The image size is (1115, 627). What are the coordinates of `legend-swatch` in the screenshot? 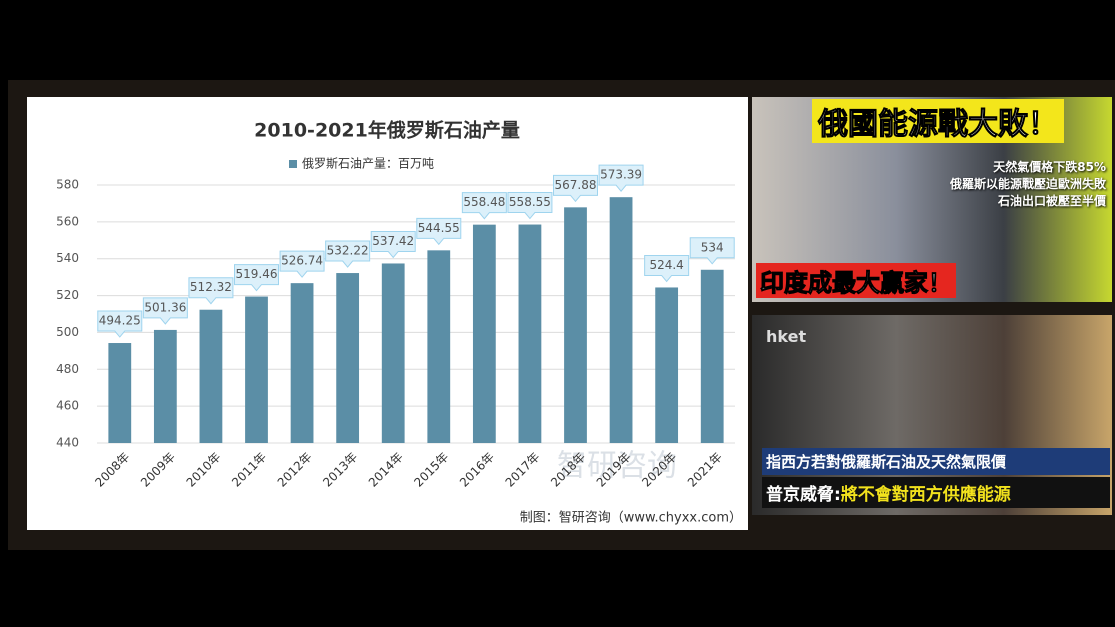 It's located at (293, 164).